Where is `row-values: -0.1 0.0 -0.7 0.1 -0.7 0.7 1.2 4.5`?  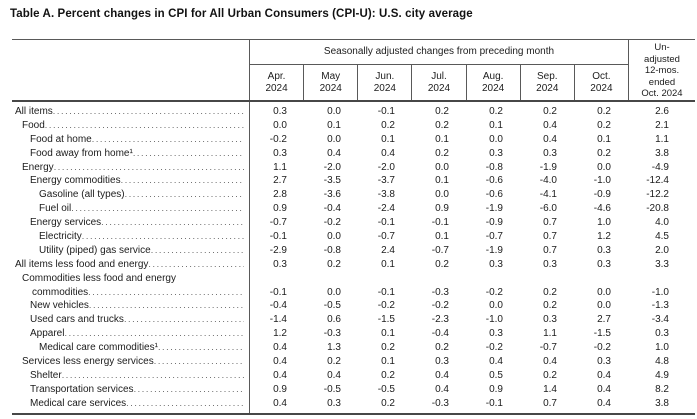
row-values: -0.1 0.0 -0.7 0.1 -0.7 0.7 1.2 4.5 is located at coordinates (472, 237).